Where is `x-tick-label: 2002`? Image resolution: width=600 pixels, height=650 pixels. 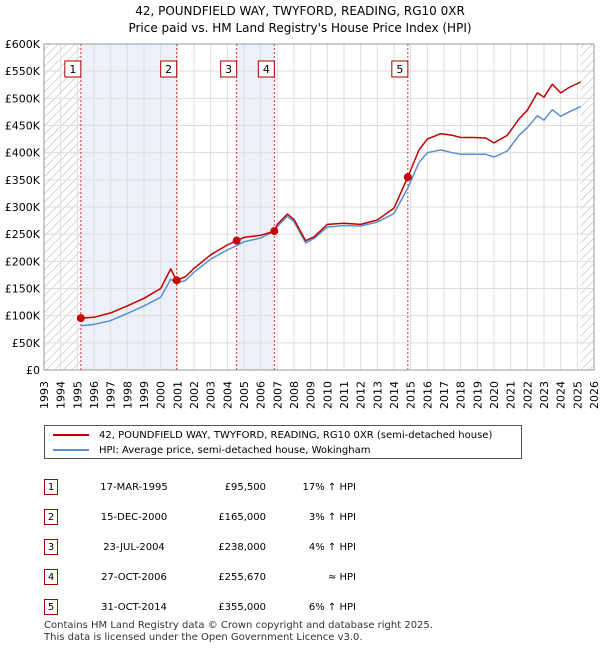
x-tick-label: 2002 is located at coordinates (194, 395).